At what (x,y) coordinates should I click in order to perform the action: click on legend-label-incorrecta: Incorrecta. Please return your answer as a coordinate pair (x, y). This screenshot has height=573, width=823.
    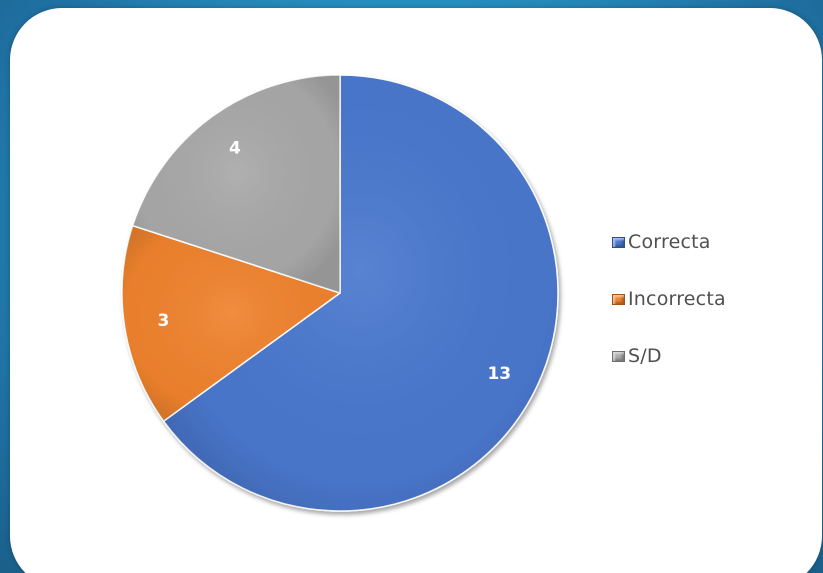
    Looking at the image, I should click on (677, 299).